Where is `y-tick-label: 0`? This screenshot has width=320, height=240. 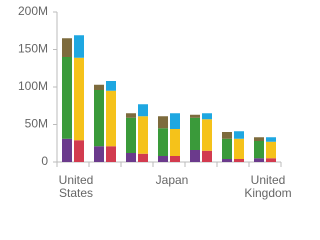
y-tick-label: 0 is located at coordinates (44, 161).